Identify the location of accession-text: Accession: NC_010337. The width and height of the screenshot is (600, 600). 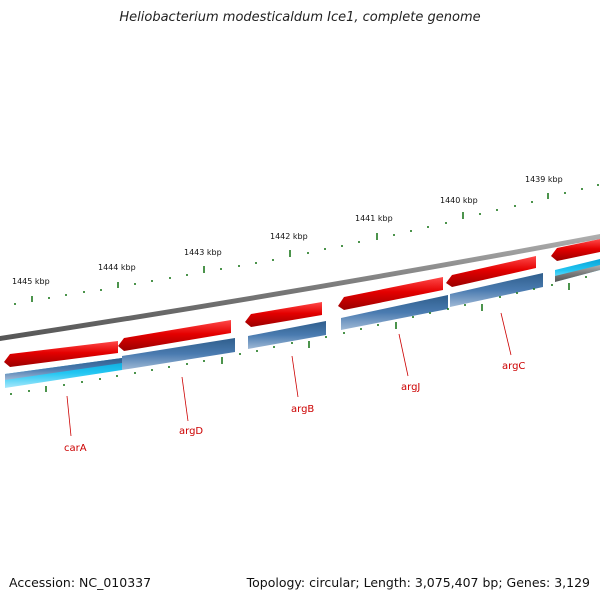
(80, 582).